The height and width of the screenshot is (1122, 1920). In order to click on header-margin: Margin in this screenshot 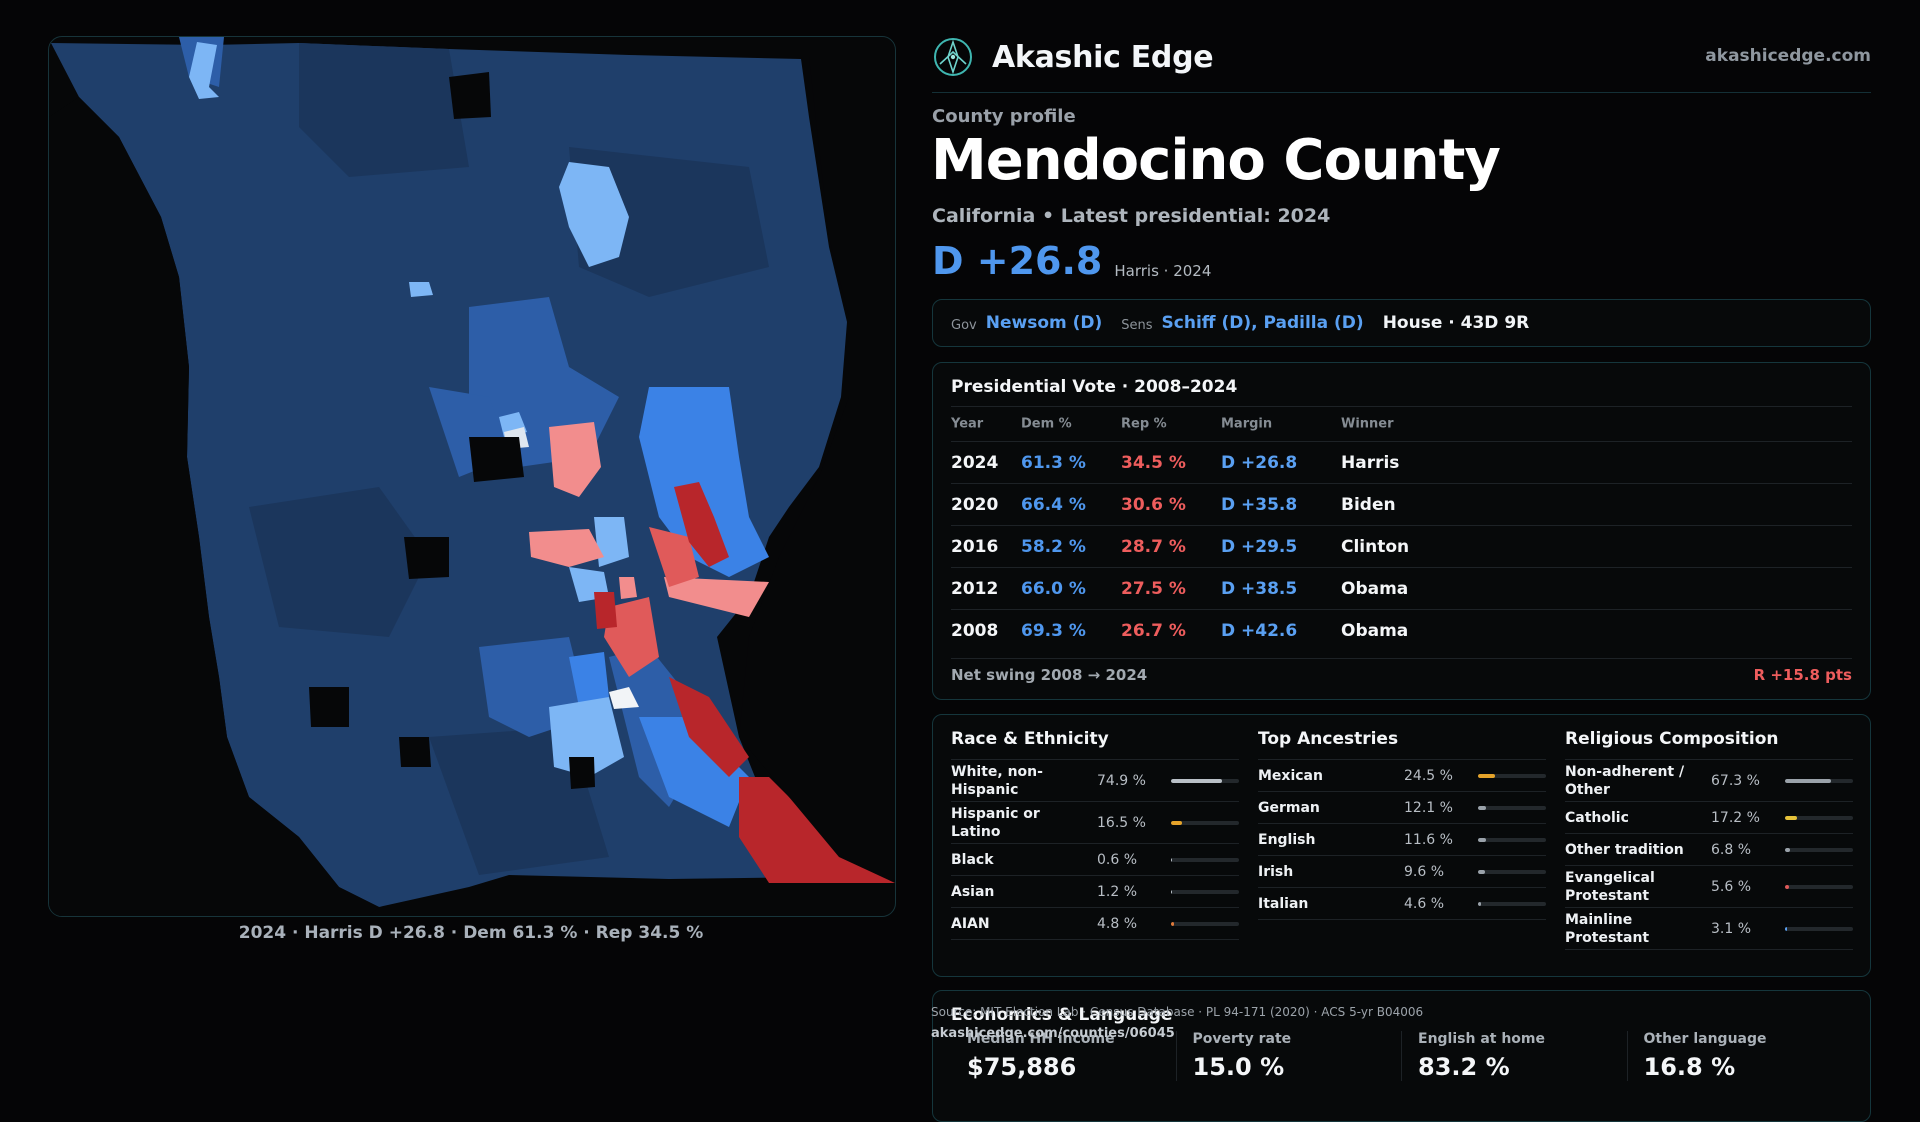, I will do `click(1247, 424)`.